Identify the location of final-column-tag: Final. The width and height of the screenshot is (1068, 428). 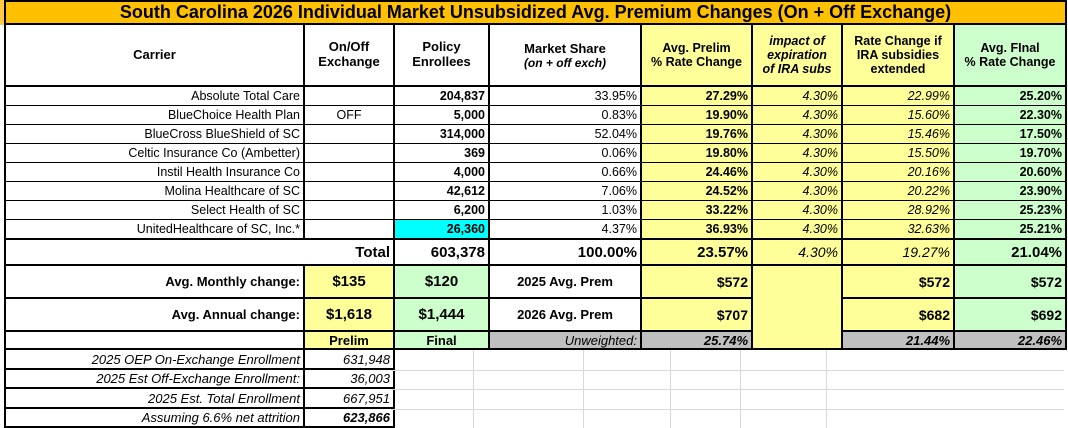
(442, 341).